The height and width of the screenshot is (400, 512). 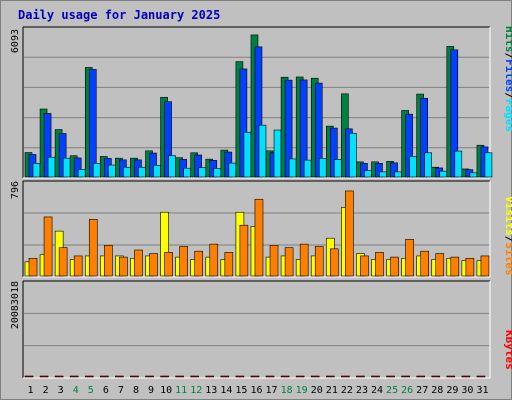 What do you see at coordinates (15, 41) in the screenshot?
I see `panel-max-label: 6093` at bounding box center [15, 41].